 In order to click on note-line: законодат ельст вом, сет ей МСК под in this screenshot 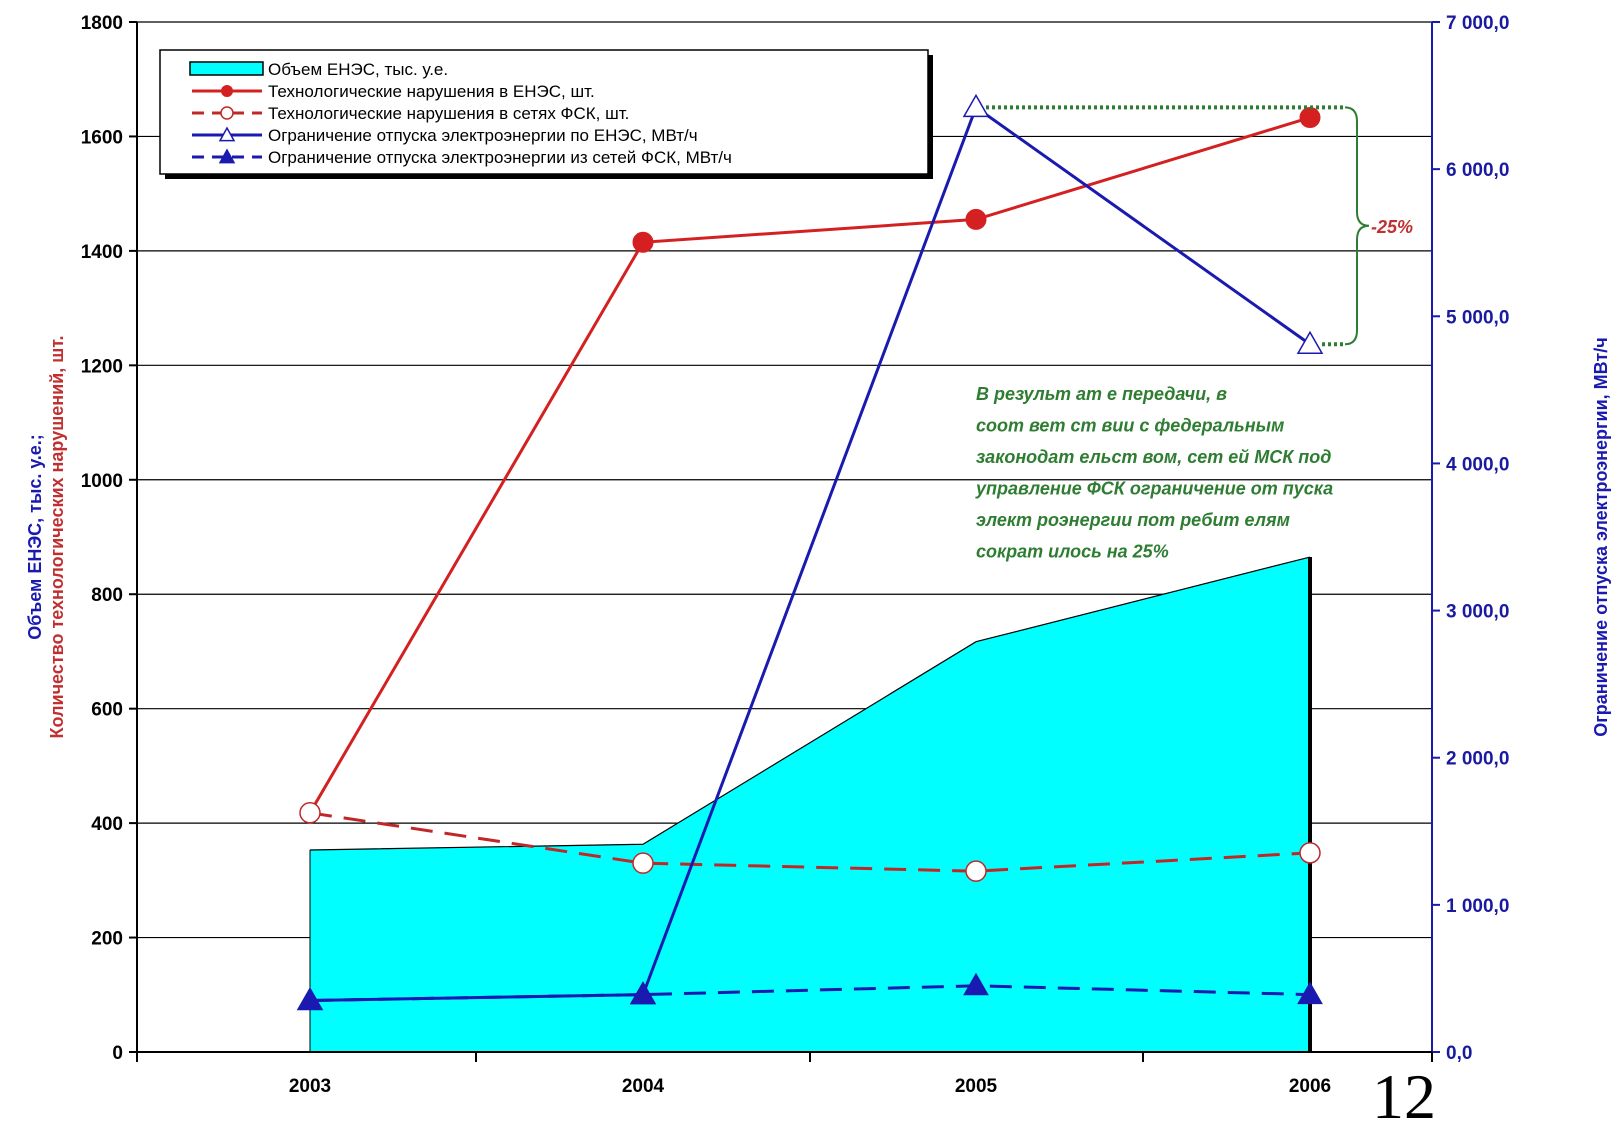, I will do `click(1153, 457)`.